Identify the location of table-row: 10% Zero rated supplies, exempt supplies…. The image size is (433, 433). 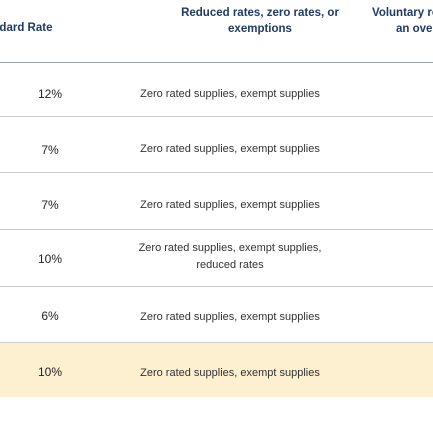
(216, 258).